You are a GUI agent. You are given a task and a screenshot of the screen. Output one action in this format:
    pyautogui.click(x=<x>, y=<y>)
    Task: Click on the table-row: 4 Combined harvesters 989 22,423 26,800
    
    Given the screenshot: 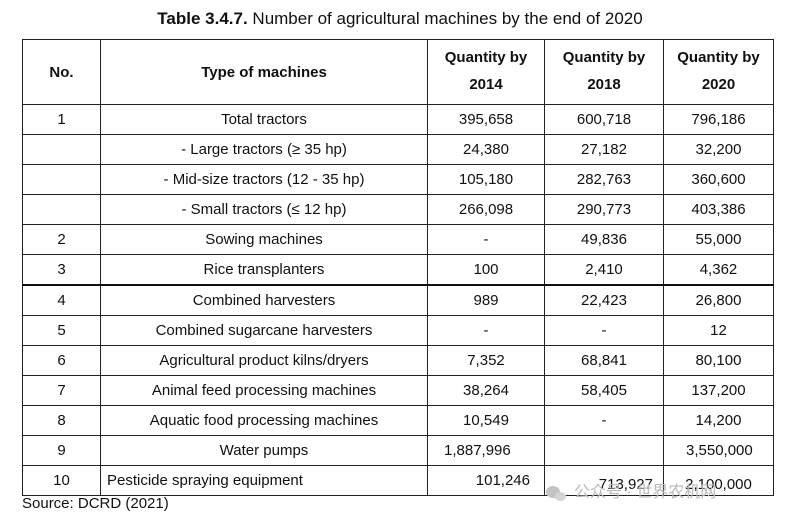 What is the action you would take?
    pyautogui.click(x=398, y=300)
    